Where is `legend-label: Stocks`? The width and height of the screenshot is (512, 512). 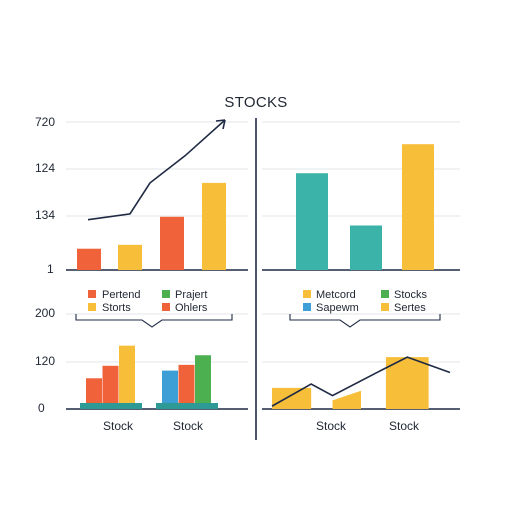
legend-label: Stocks is located at coordinates (411, 295).